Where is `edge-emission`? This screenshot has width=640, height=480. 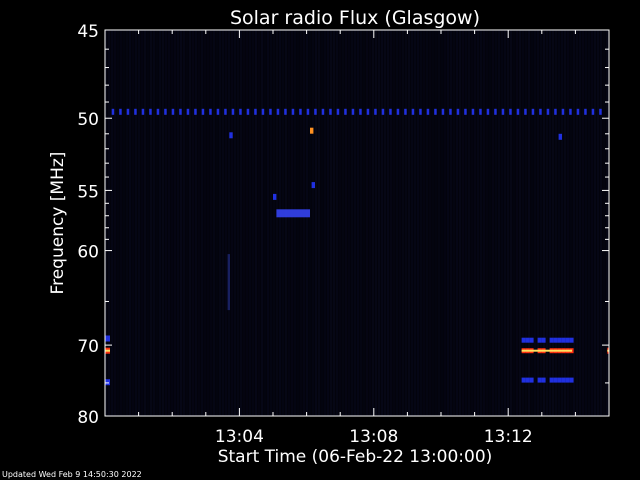 edge-emission is located at coordinates (107, 382).